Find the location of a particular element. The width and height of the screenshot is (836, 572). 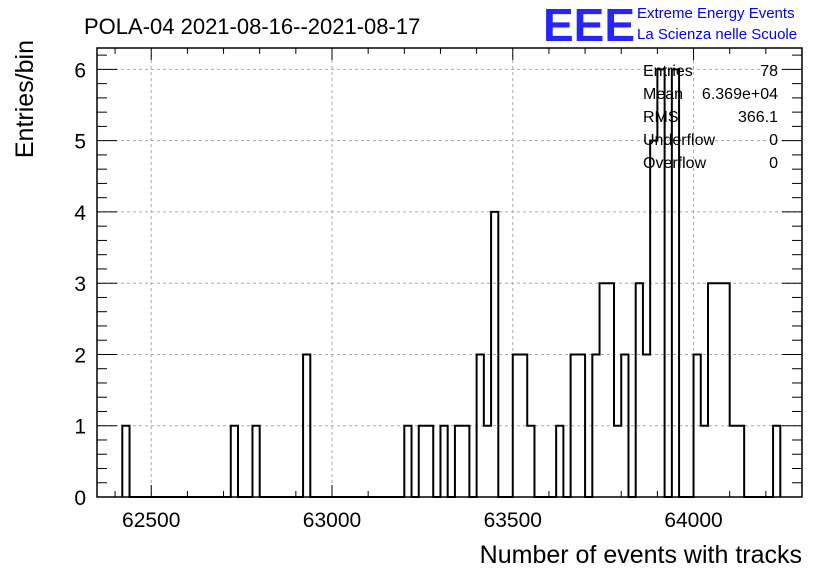

stats-overflow-value: 0 is located at coordinates (773, 163).